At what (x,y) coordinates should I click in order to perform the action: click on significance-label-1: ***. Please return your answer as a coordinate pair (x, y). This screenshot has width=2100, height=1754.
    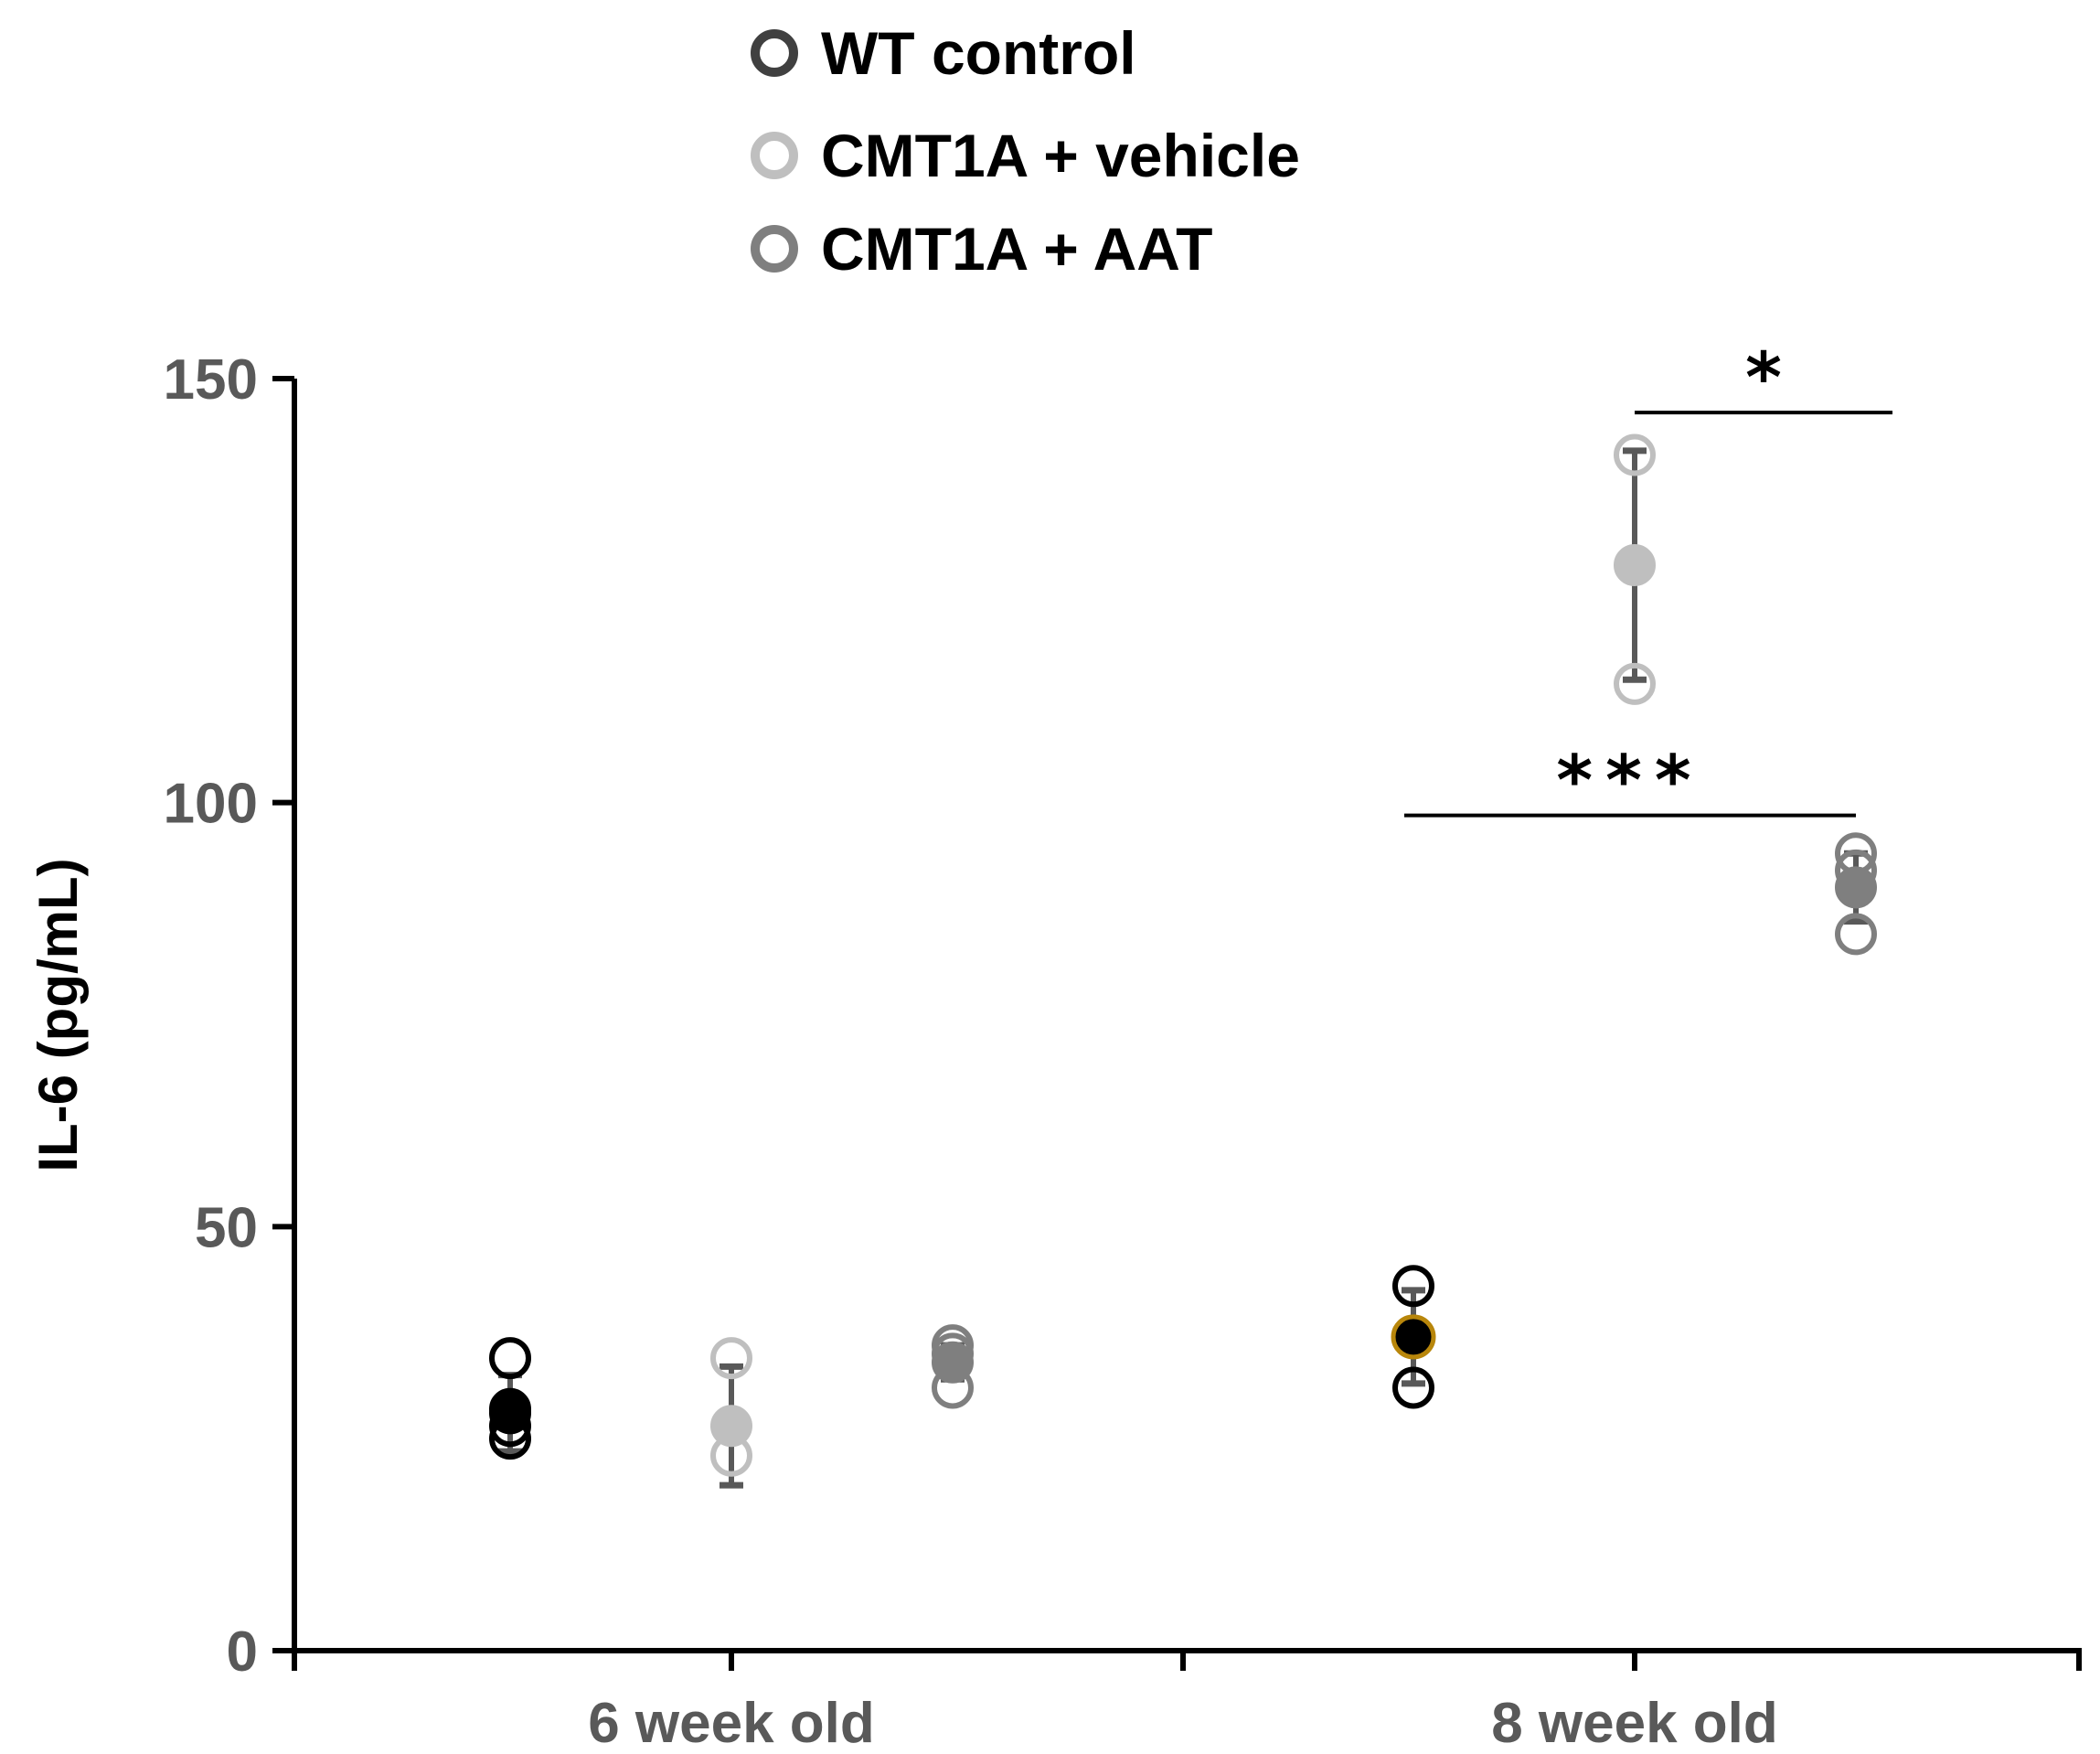
    Looking at the image, I should click on (1629, 781).